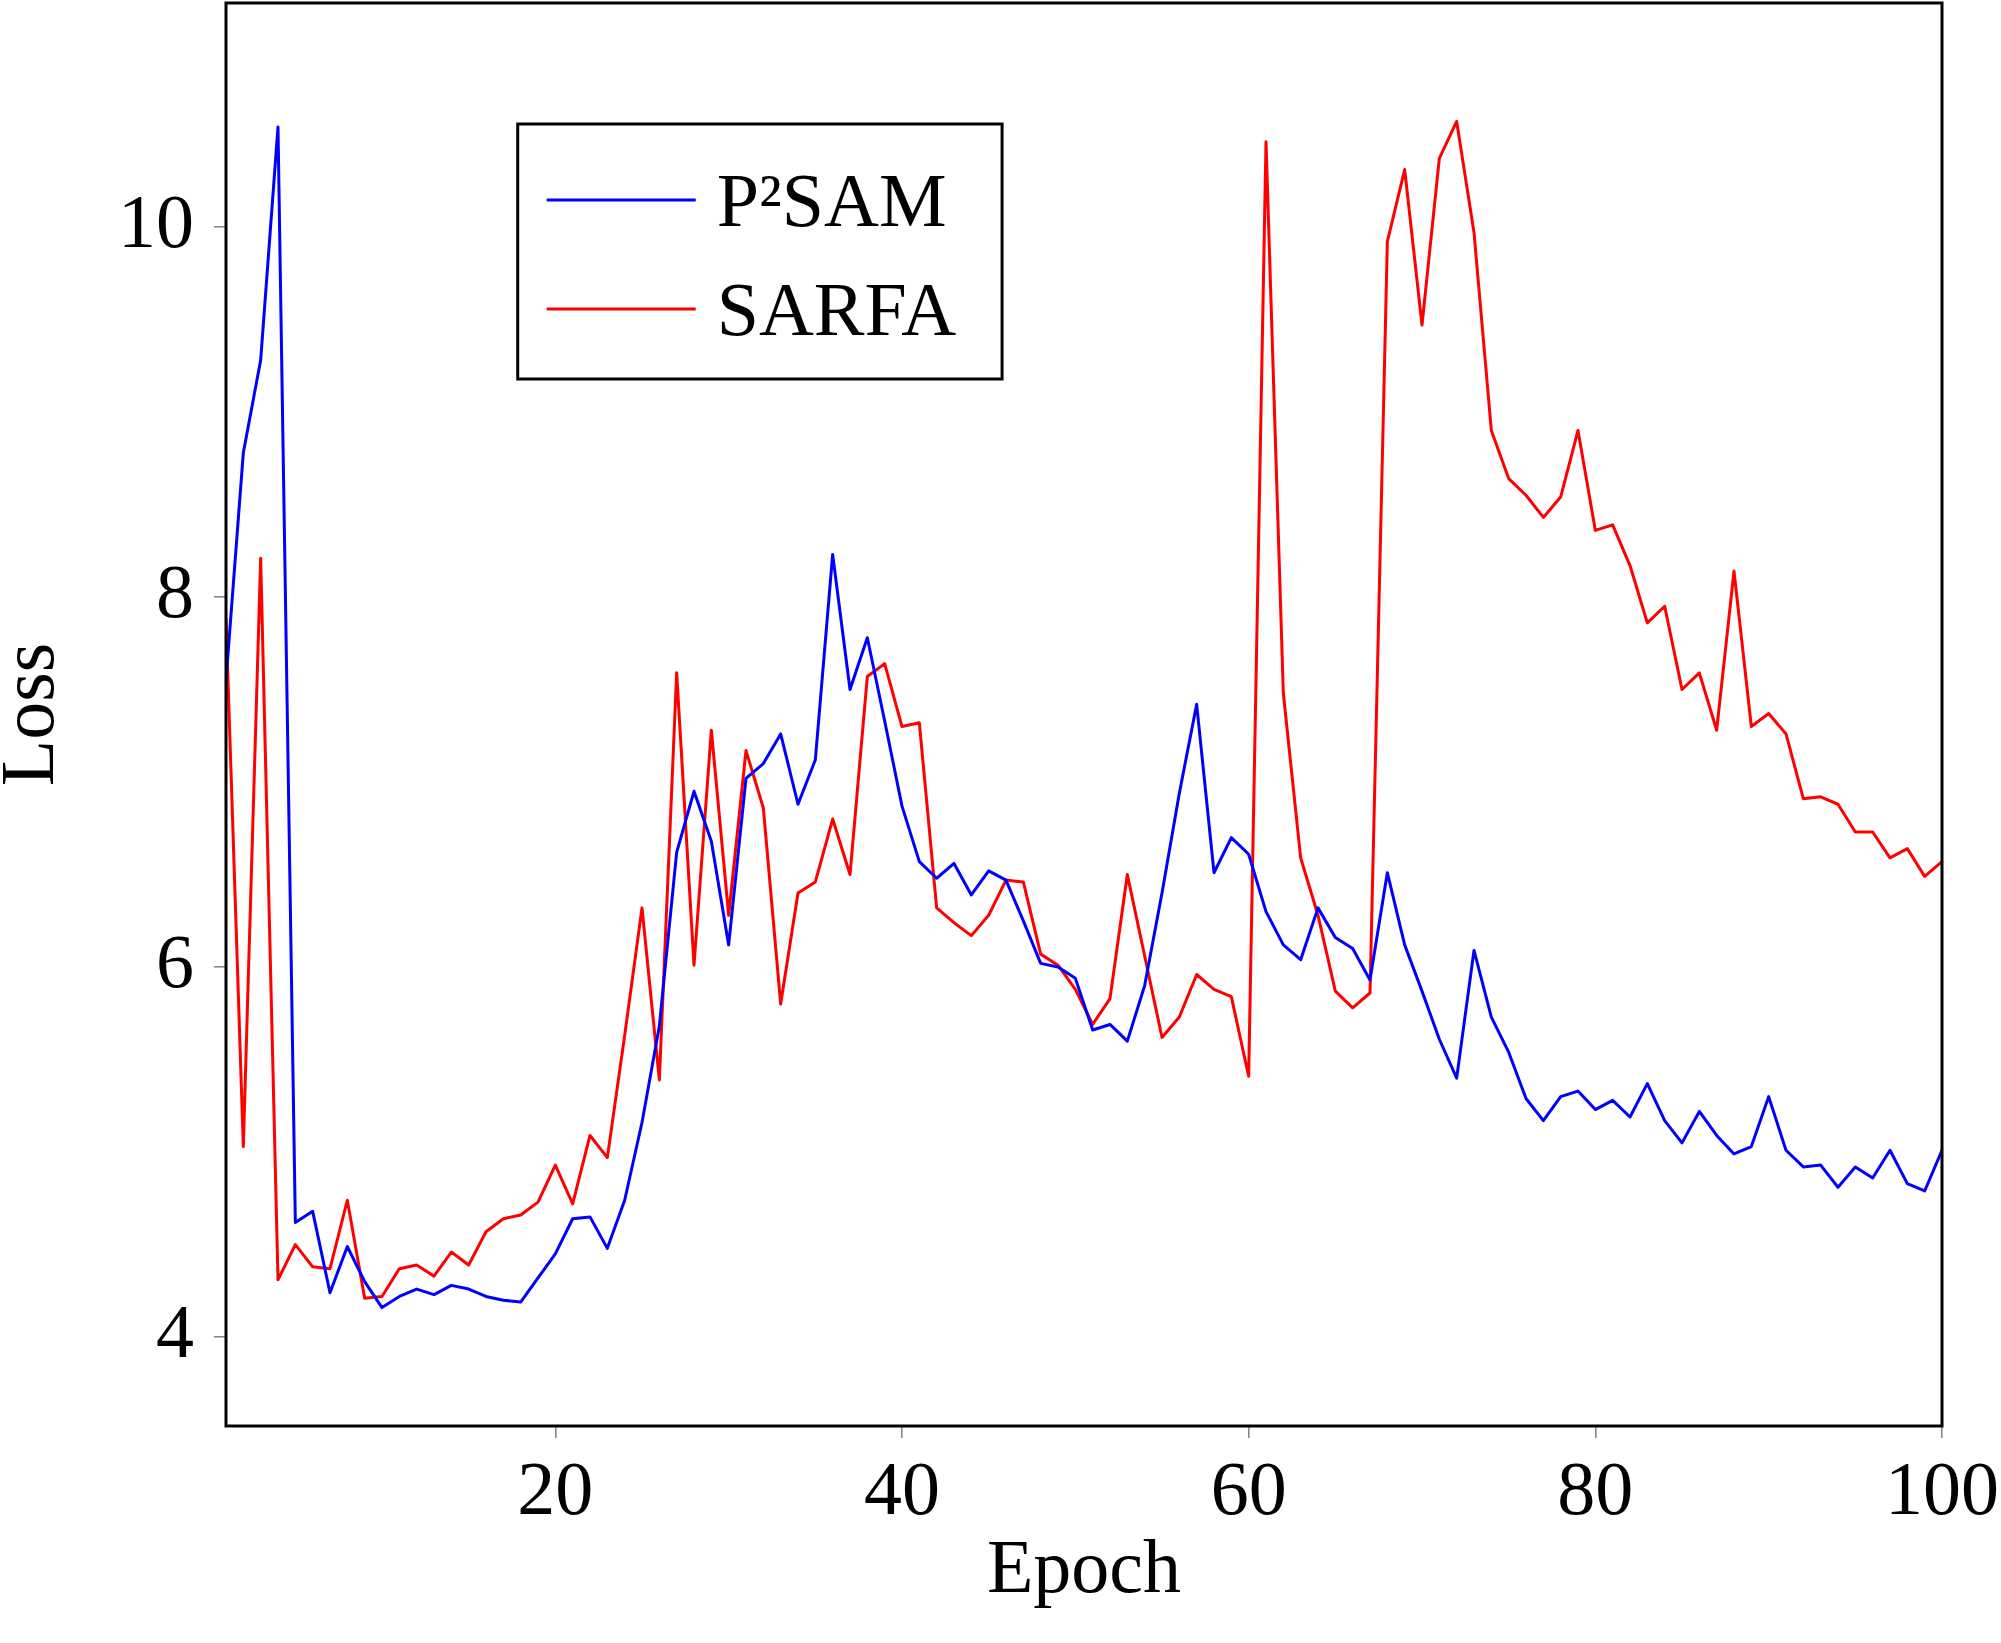  What do you see at coordinates (175, 961) in the screenshot?
I see `y-tick-label: 6` at bounding box center [175, 961].